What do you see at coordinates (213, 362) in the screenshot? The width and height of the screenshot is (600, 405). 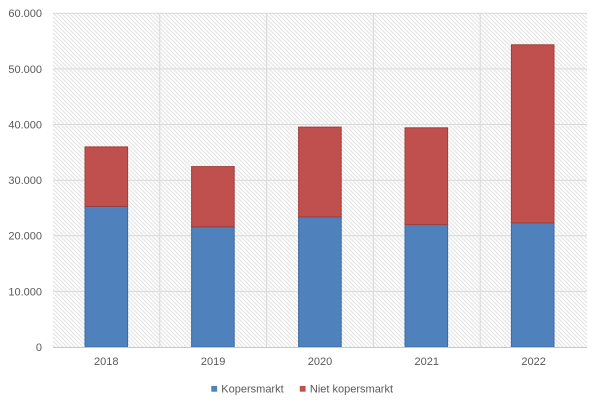 I see `svg-text: 2019` at bounding box center [213, 362].